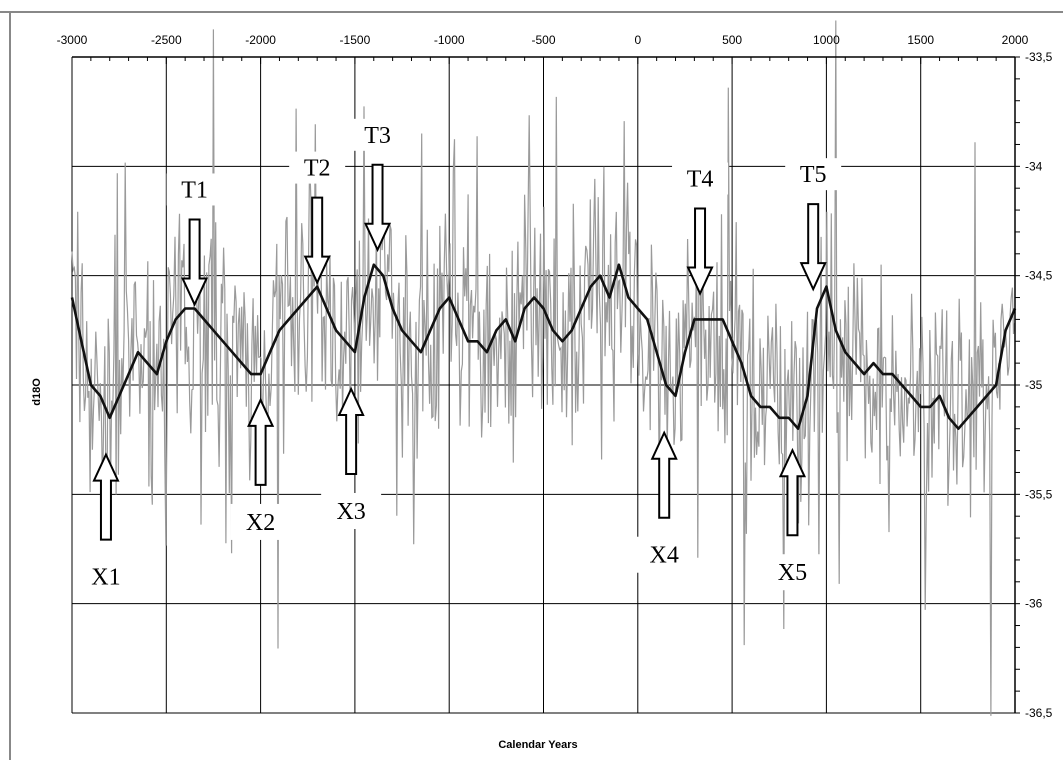 The width and height of the screenshot is (1063, 760). I want to click on label-bg-t2, so click(317, 167).